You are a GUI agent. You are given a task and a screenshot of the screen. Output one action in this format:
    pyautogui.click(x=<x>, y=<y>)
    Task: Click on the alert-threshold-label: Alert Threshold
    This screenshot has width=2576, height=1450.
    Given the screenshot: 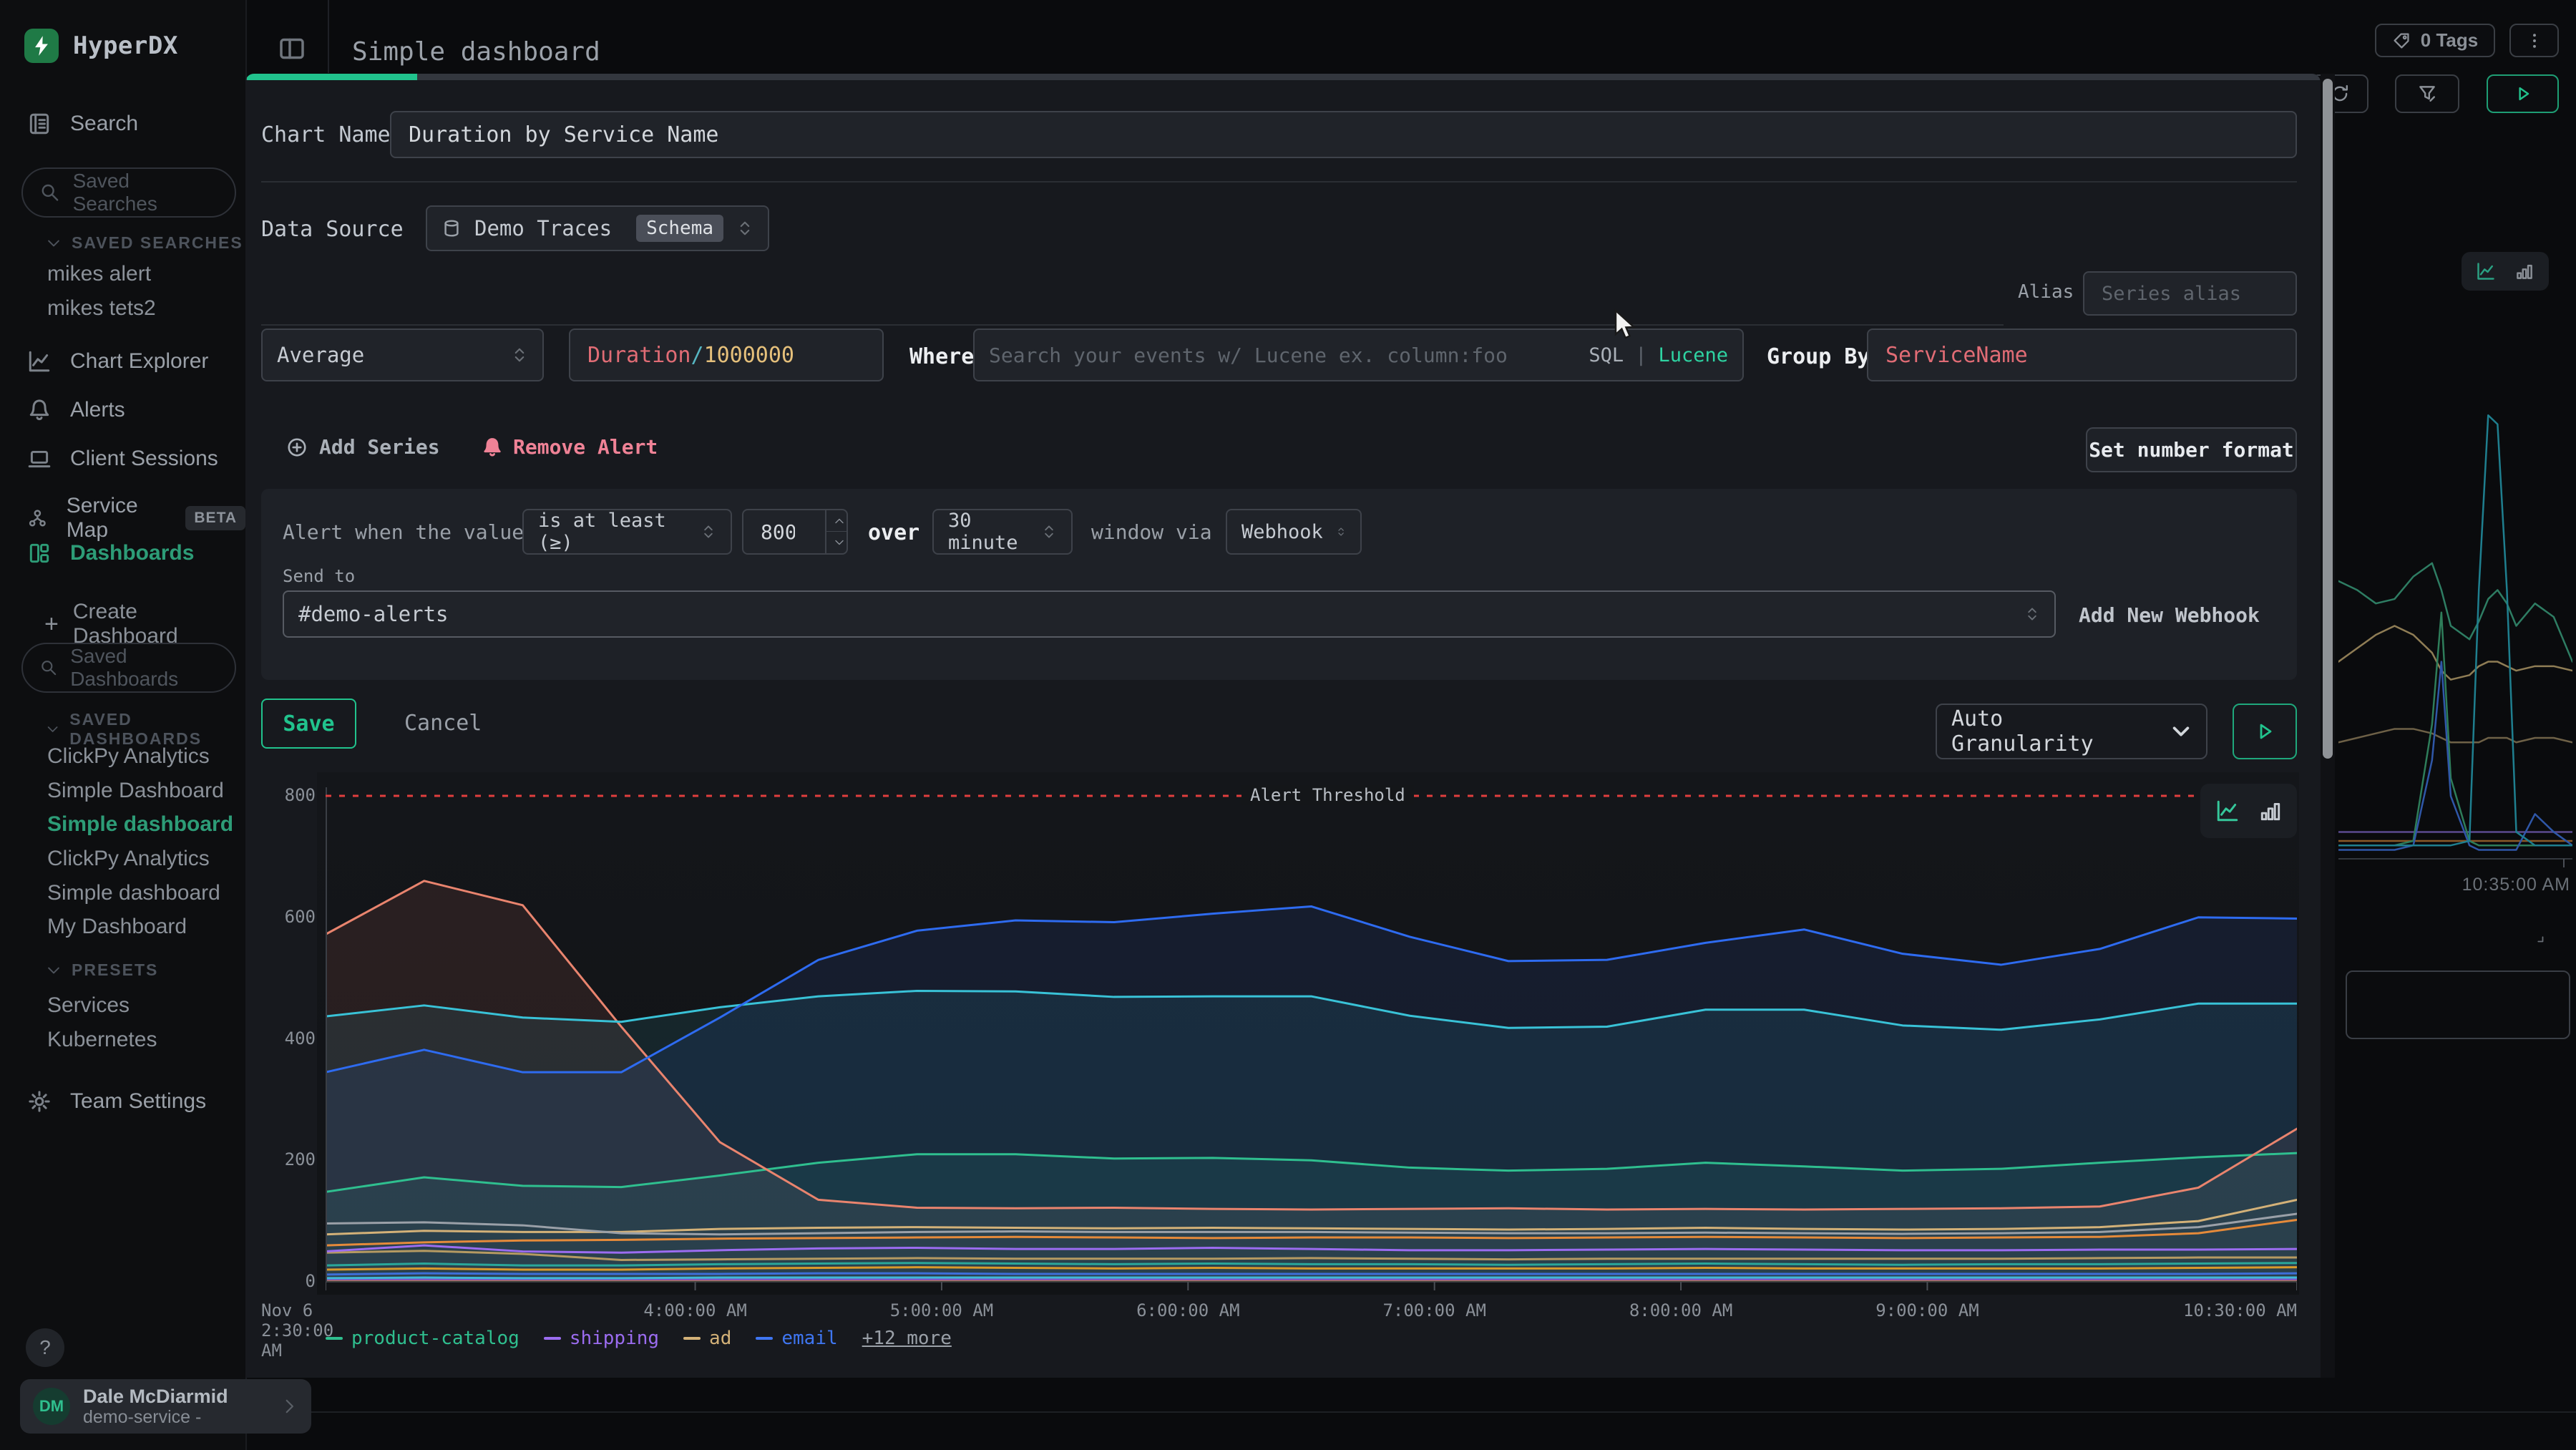 What is the action you would take?
    pyautogui.click(x=1327, y=795)
    